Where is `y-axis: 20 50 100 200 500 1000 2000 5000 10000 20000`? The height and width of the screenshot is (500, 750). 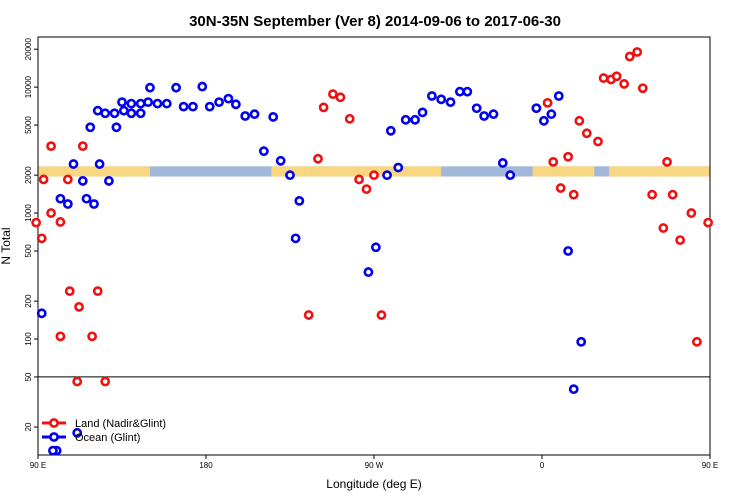 y-axis: 20 50 100 200 500 1000 2000 5000 10000 20000 is located at coordinates (31, 235).